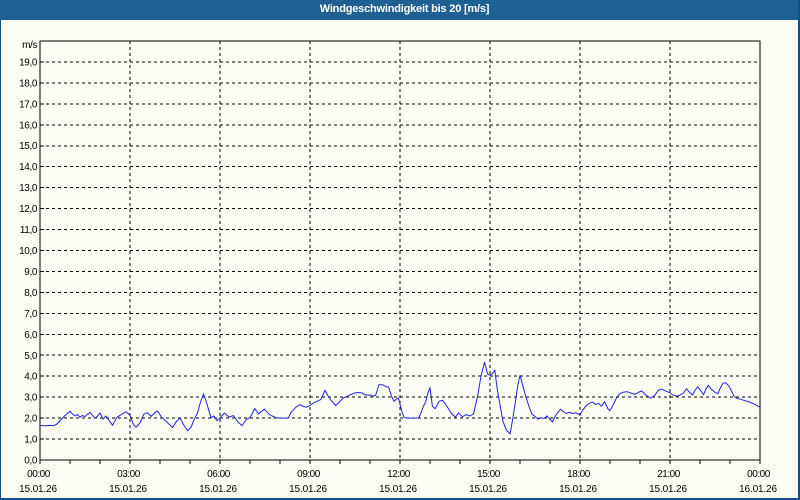  What do you see at coordinates (28, 83) in the screenshot?
I see `svg-text: 18,0` at bounding box center [28, 83].